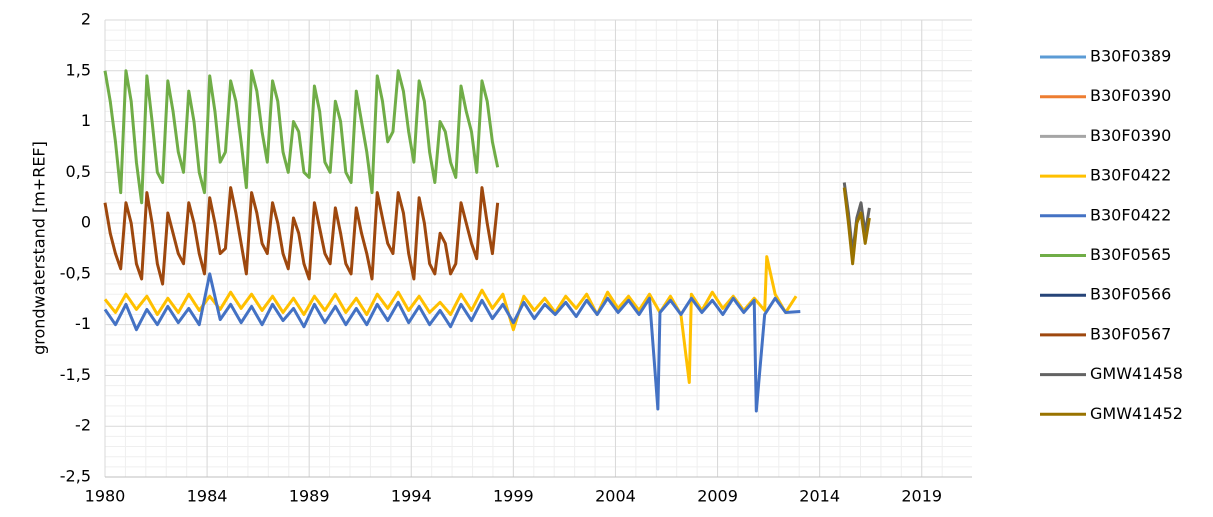 Image resolution: width=1213 pixels, height=517 pixels. Describe the element at coordinates (921, 496) in the screenshot. I see `x-tick-label: 2019` at that location.